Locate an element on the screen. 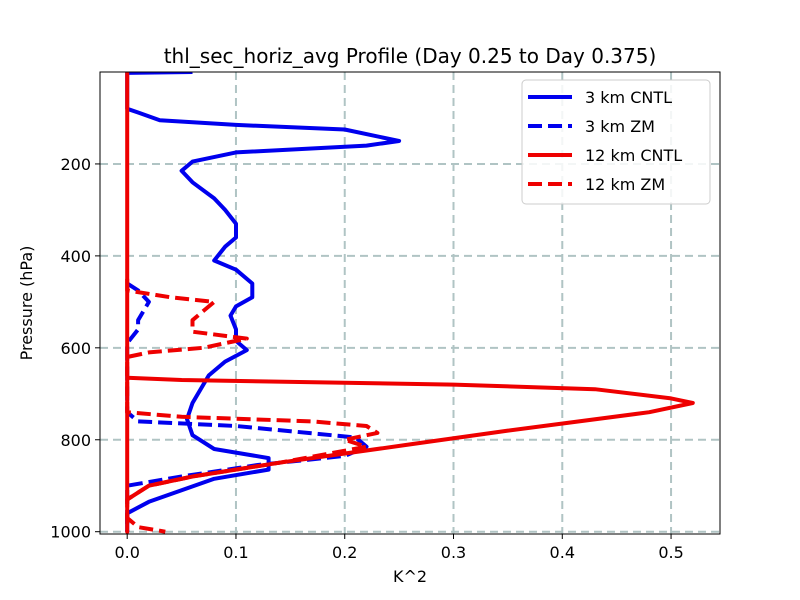 The height and width of the screenshot is (600, 800). y-axis-title: Pressure (hPa) is located at coordinates (26, 303).